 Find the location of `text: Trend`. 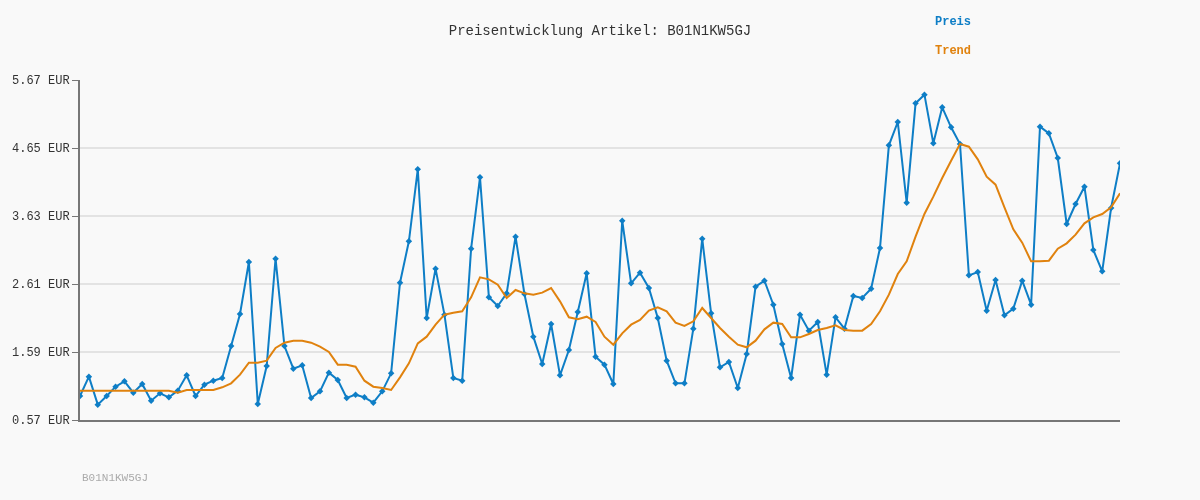

text: Trend is located at coordinates (953, 51).